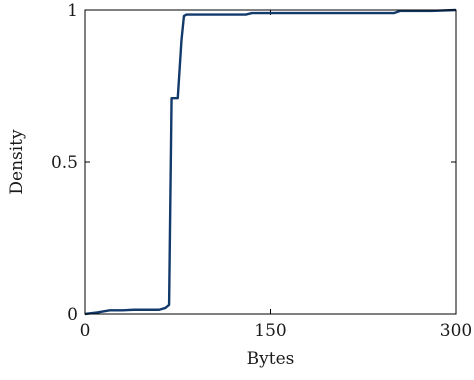 The height and width of the screenshot is (380, 474). Describe the element at coordinates (72, 11) in the screenshot. I see `y-tick-label: 1` at that location.